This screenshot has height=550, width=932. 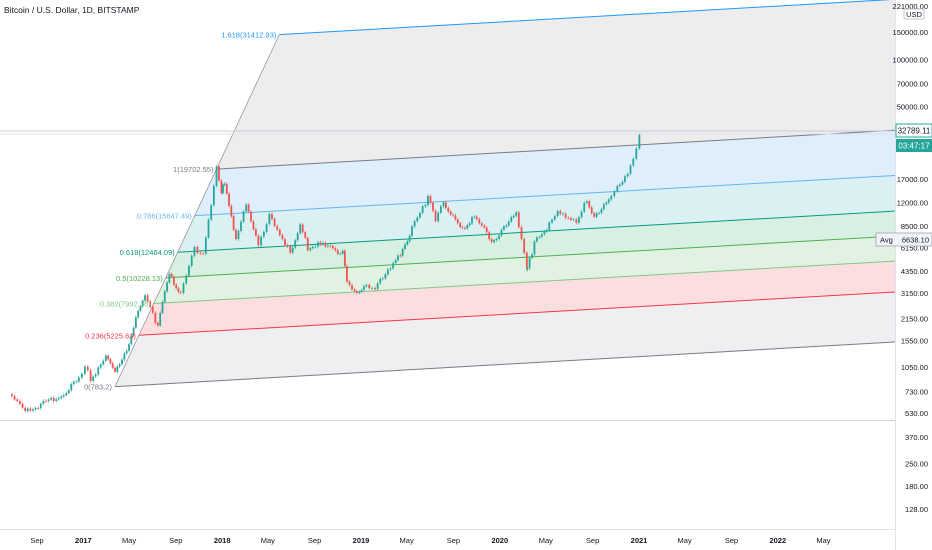 What do you see at coordinates (914, 293) in the screenshot?
I see `price-axis-tick-label: 3150.00` at bounding box center [914, 293].